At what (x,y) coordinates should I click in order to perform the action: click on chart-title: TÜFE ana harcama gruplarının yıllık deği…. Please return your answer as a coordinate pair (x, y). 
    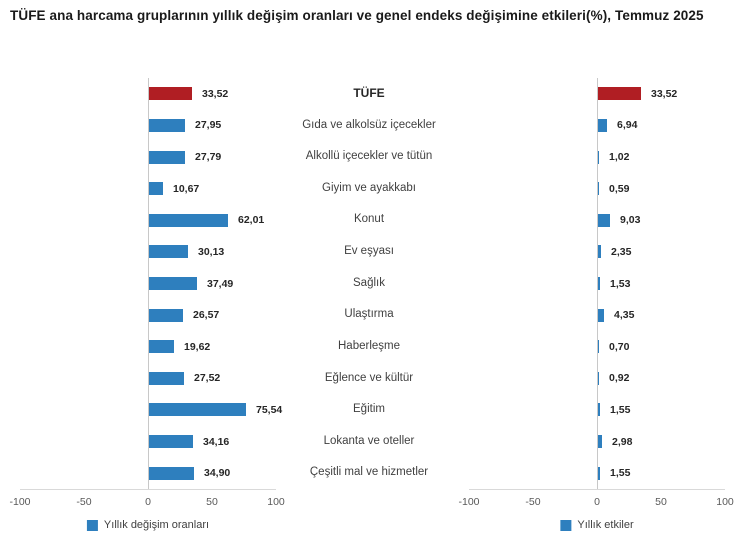
    Looking at the image, I should click on (357, 15).